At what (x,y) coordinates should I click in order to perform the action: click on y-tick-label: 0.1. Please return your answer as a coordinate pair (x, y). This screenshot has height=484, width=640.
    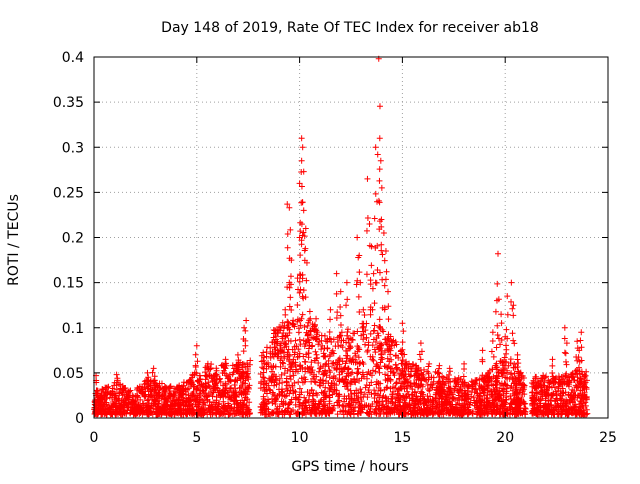
    Looking at the image, I should click on (73, 329).